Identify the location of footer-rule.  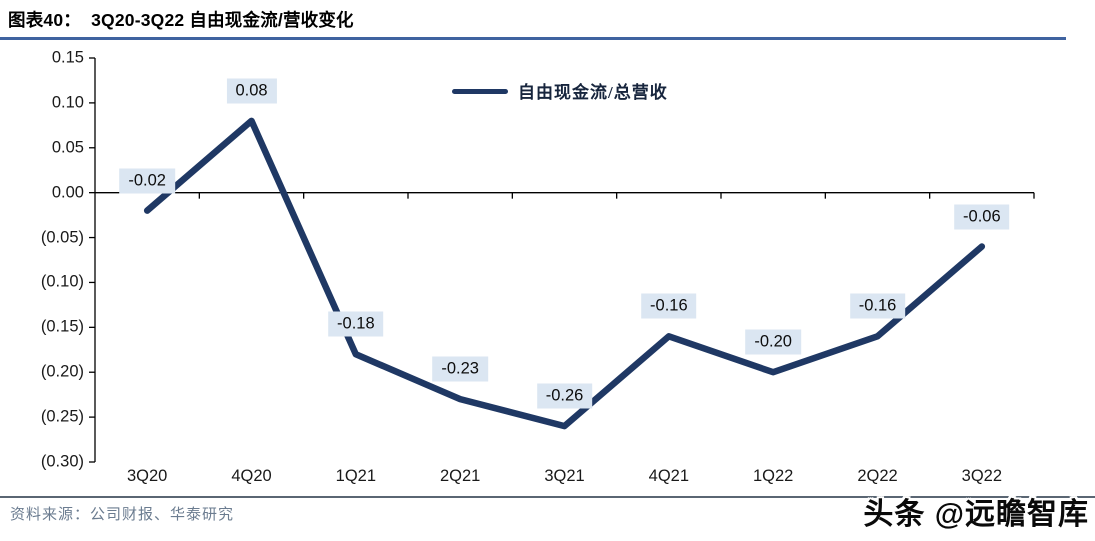
(547, 497).